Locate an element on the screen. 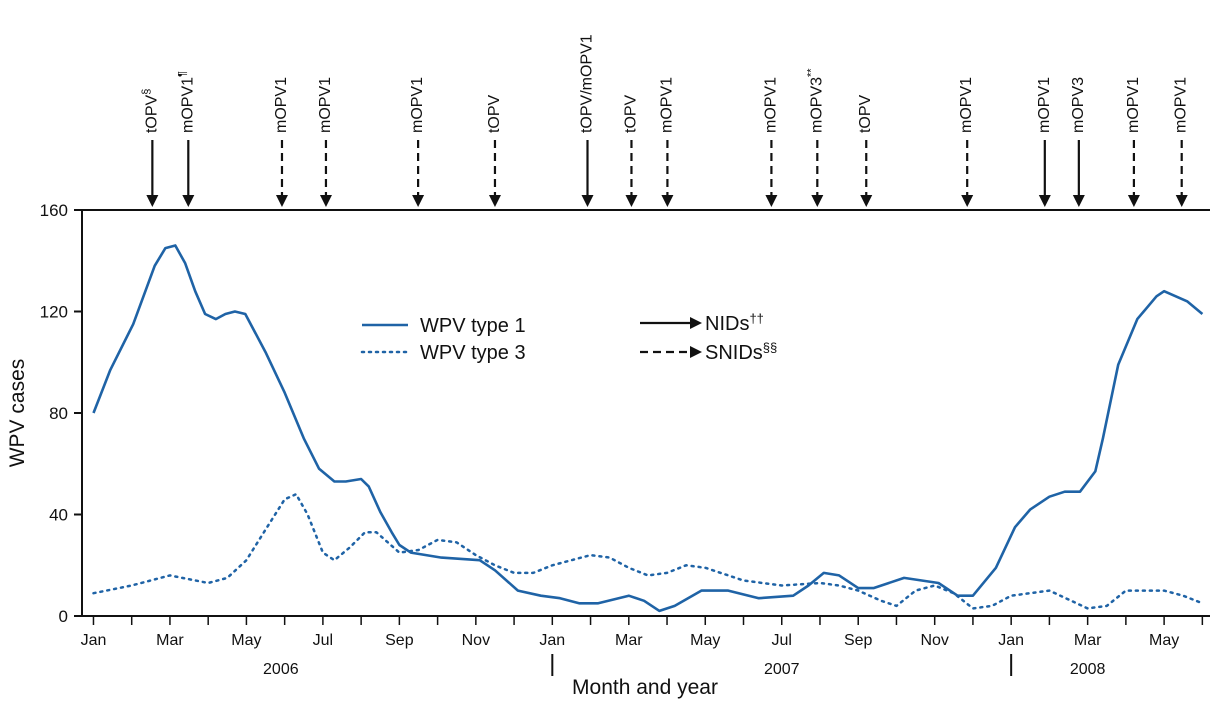 The width and height of the screenshot is (1210, 709). year-label: 2006 is located at coordinates (281, 669).